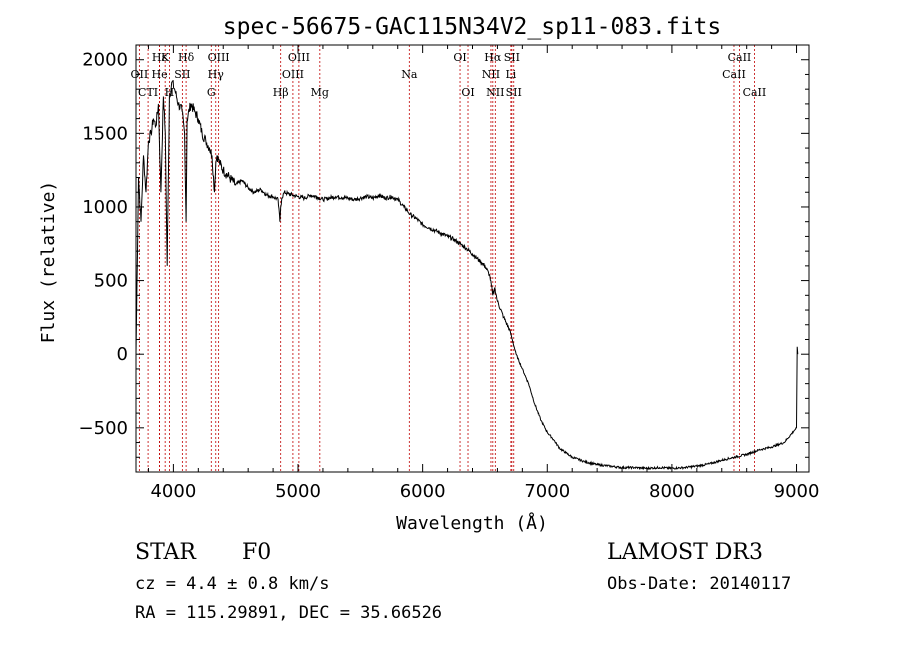  I want to click on x-tick-label: 6000, so click(423, 491).